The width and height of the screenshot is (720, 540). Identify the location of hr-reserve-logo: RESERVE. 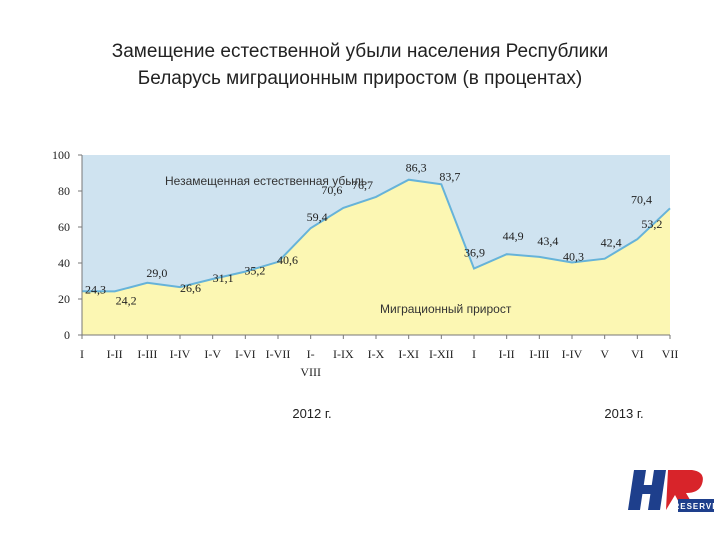
(669, 494).